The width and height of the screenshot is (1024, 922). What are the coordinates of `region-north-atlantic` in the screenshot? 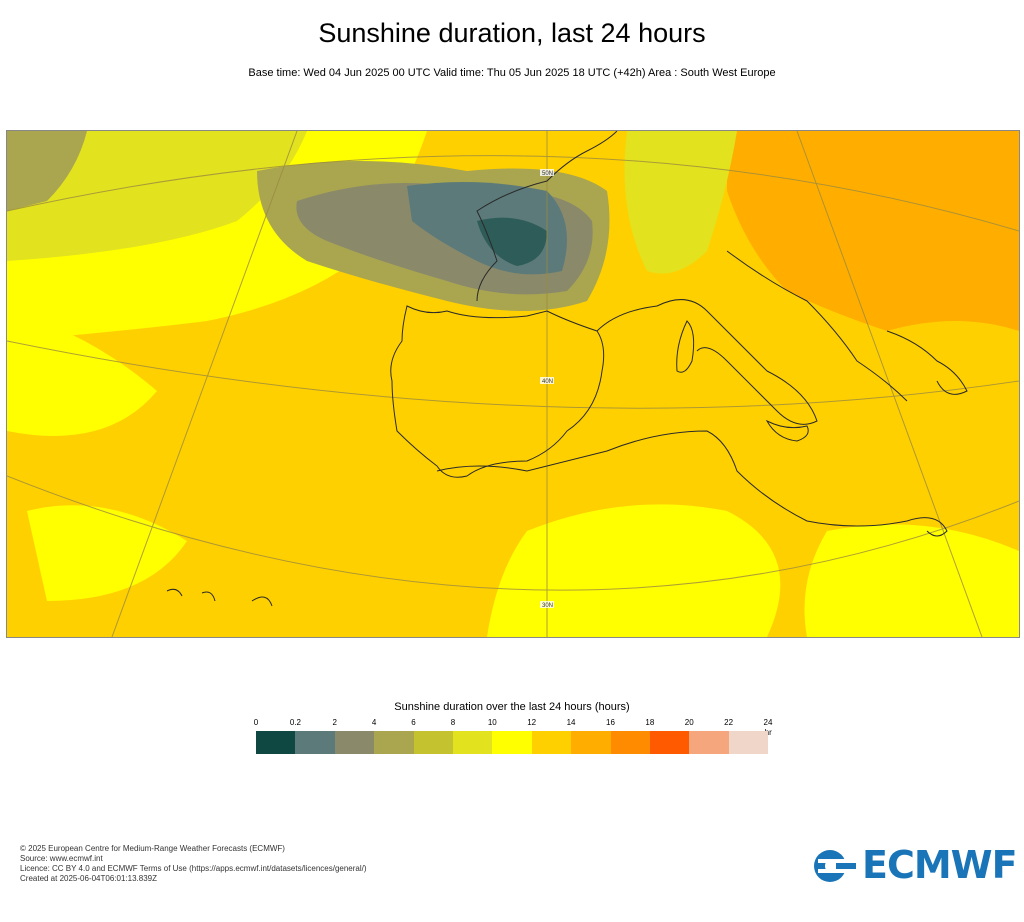 It's located at (47, 171).